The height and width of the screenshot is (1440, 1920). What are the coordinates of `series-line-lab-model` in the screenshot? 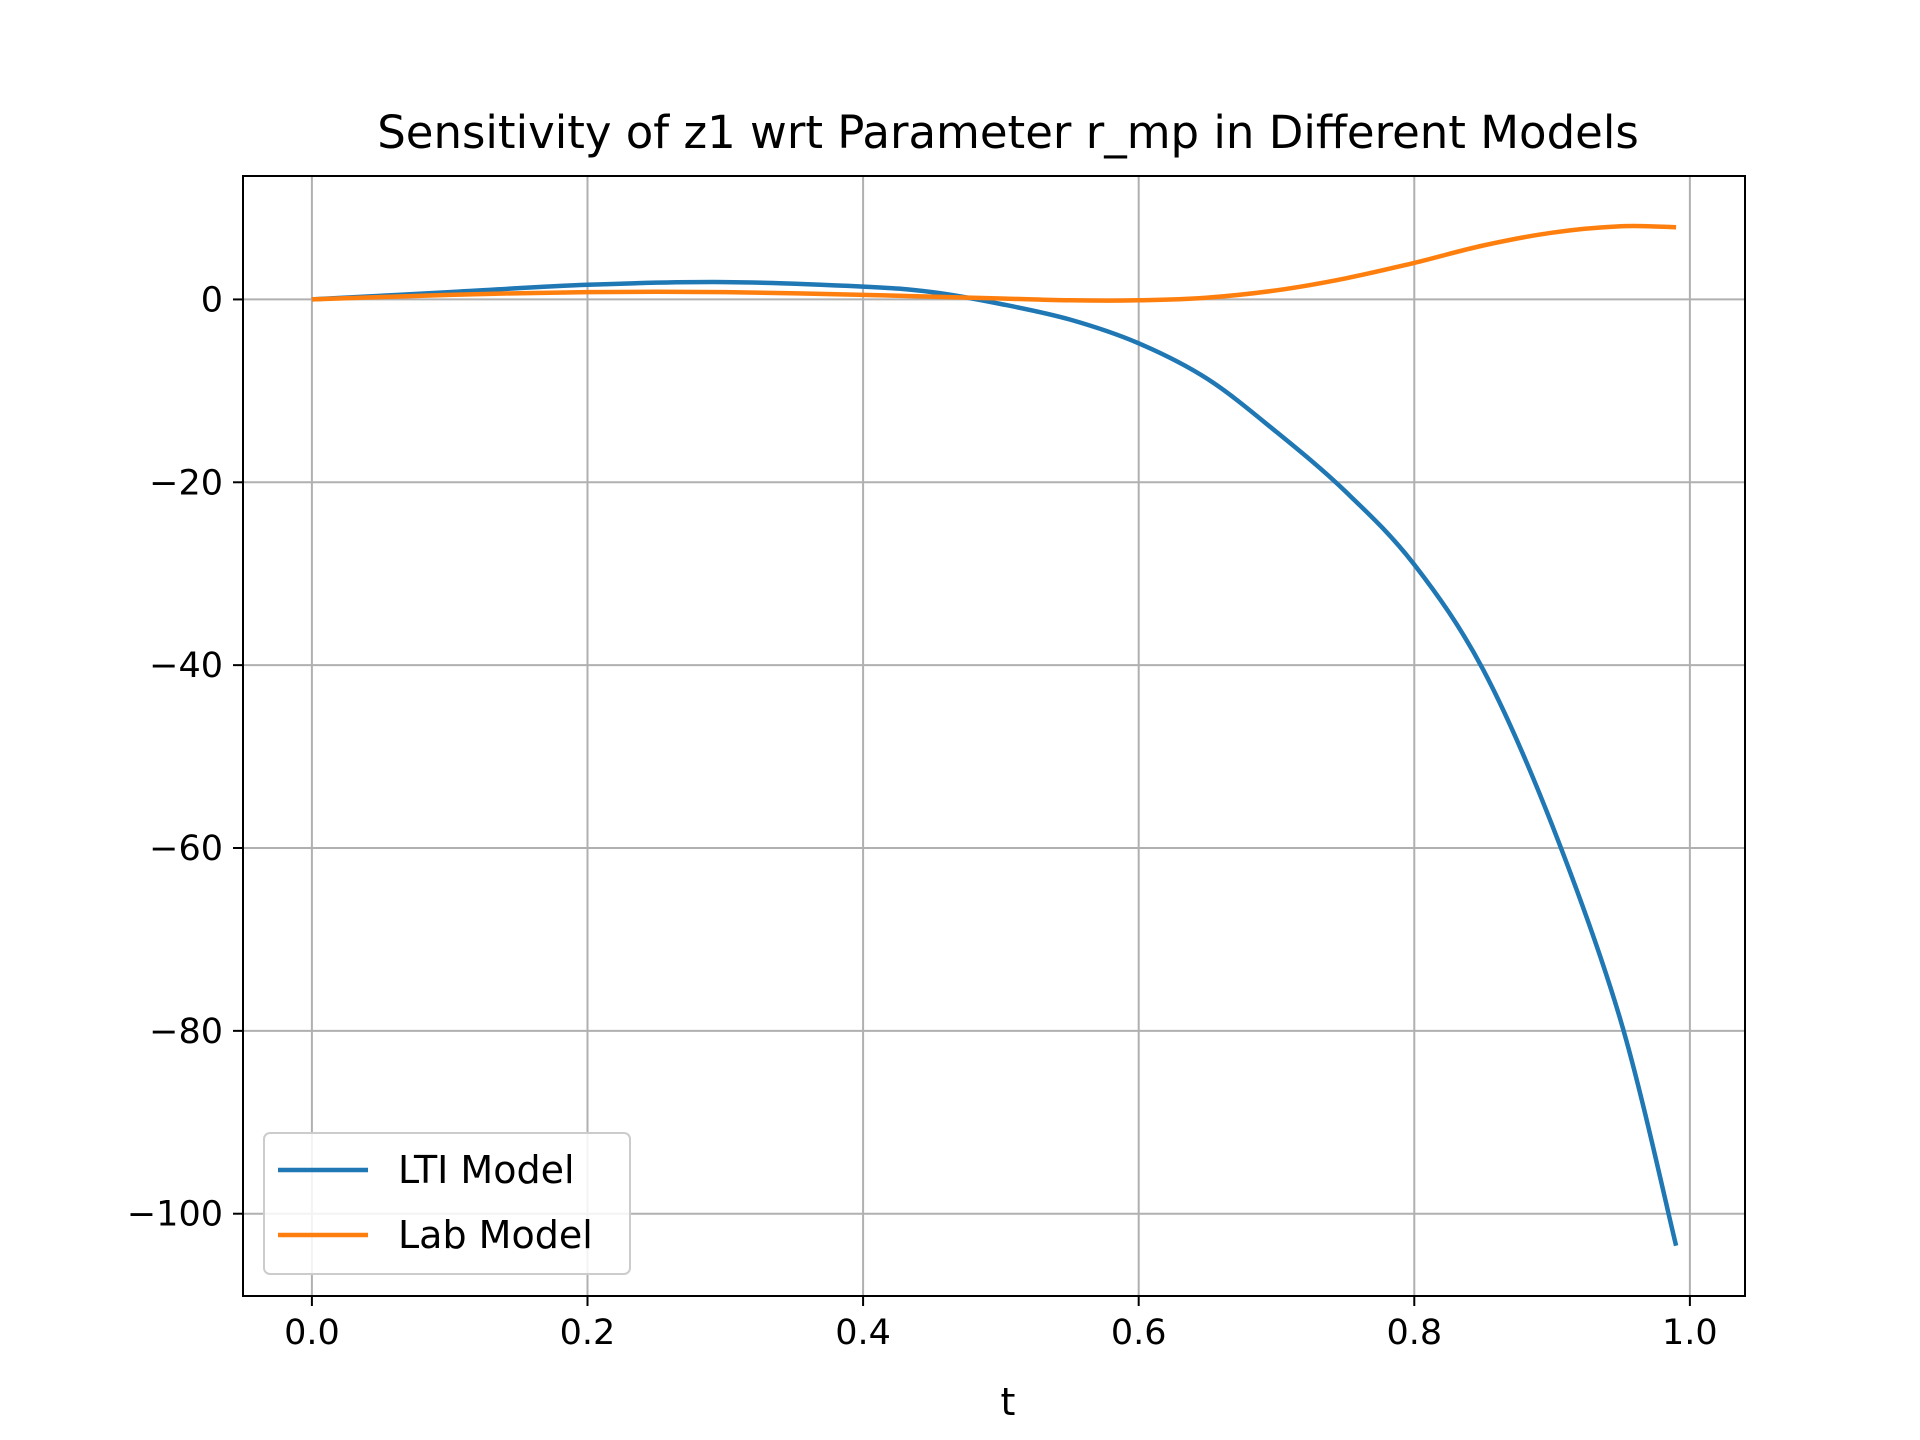 It's located at (994, 263).